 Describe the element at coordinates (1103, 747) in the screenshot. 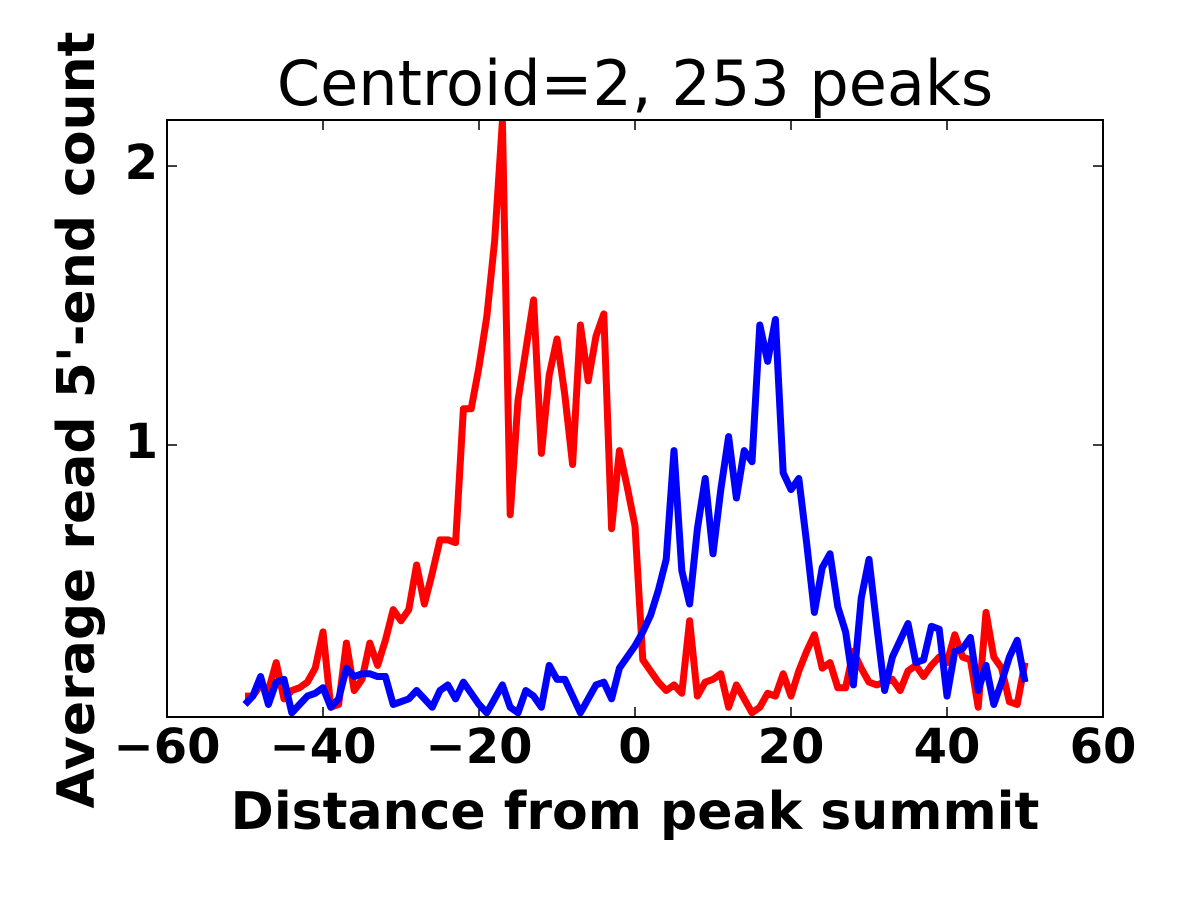

I see `x-tick-label: 60` at that location.